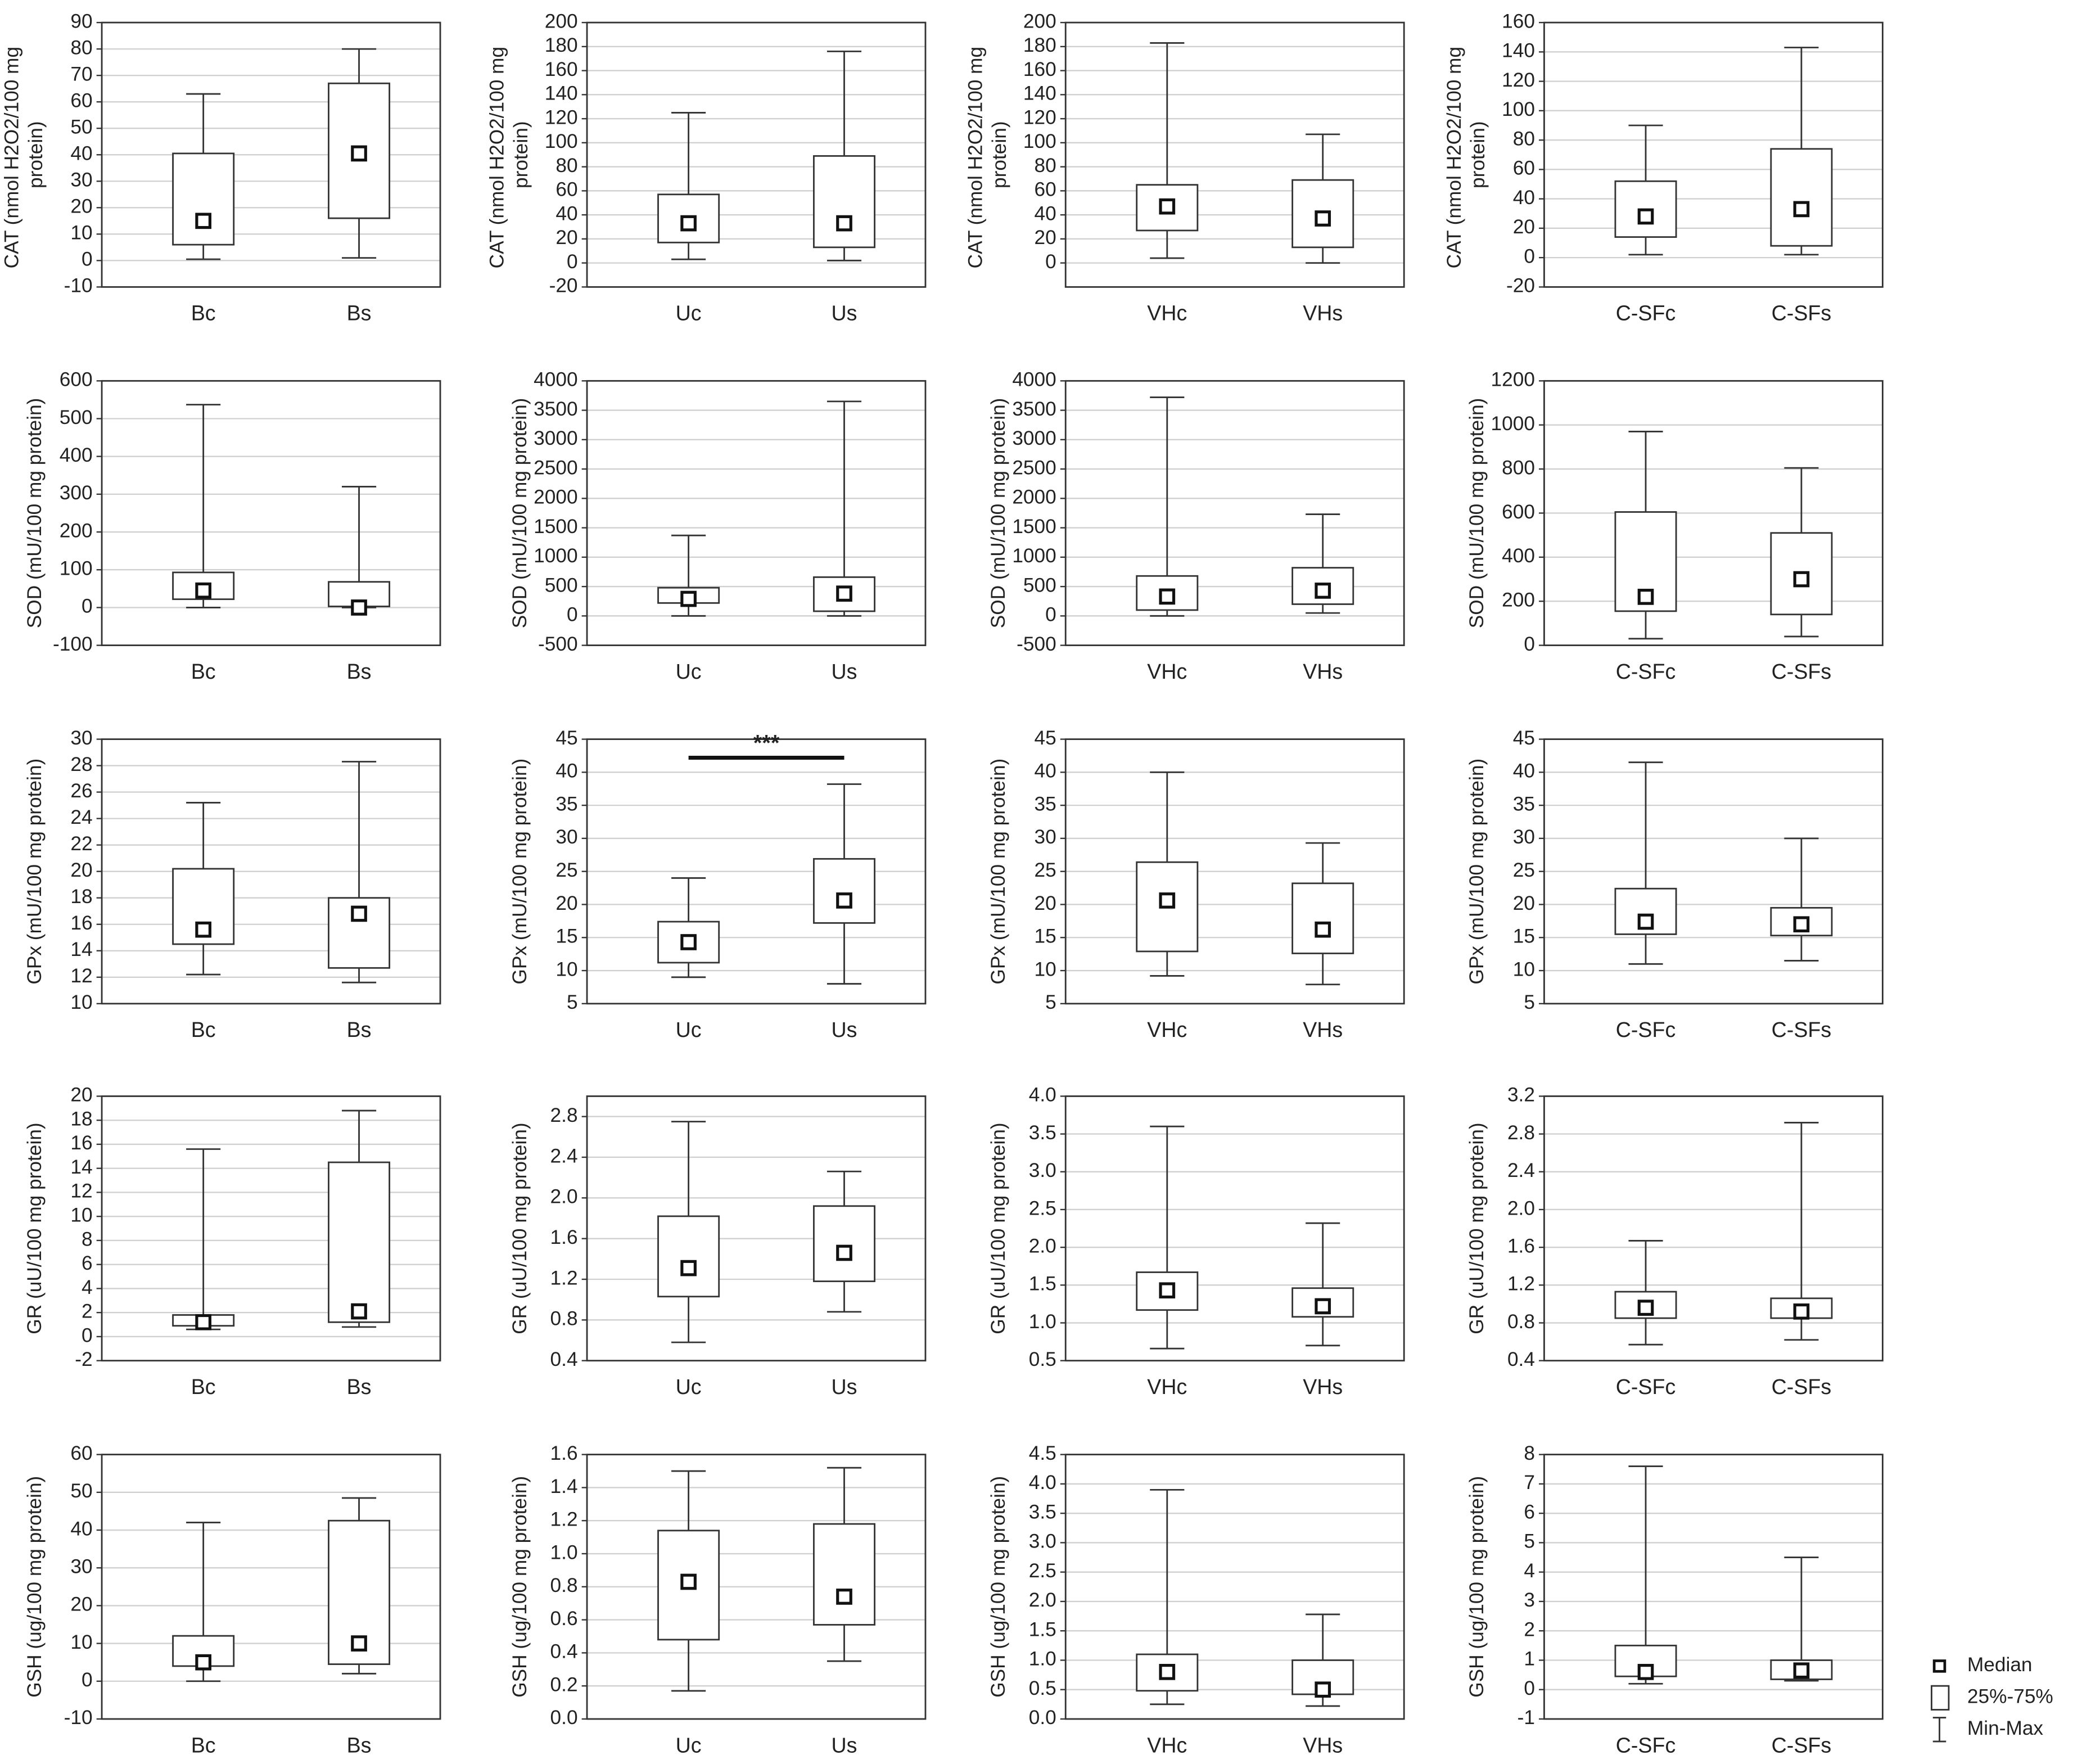 Image resolution: width=2073 pixels, height=1764 pixels. I want to click on y-tick-label: 0.6, so click(564, 1619).